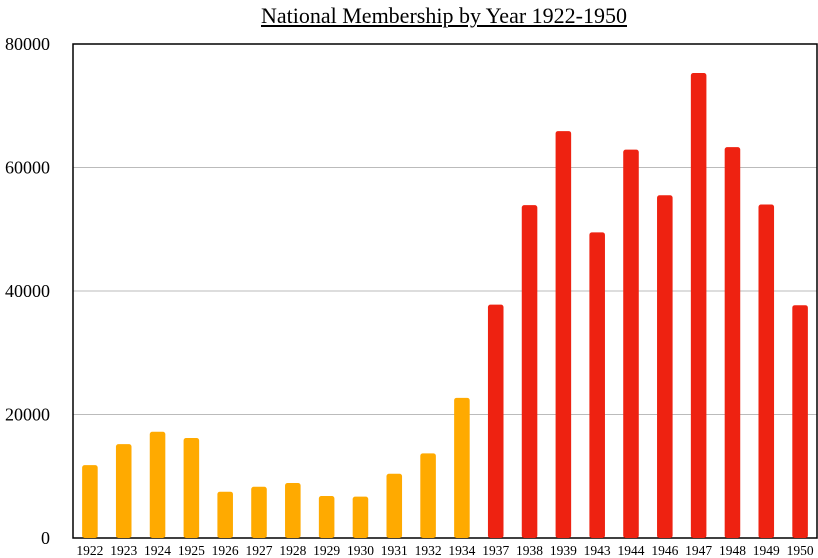 The image size is (818, 558). Describe the element at coordinates (495, 550) in the screenshot. I see `x-tick-label: 1937` at that location.